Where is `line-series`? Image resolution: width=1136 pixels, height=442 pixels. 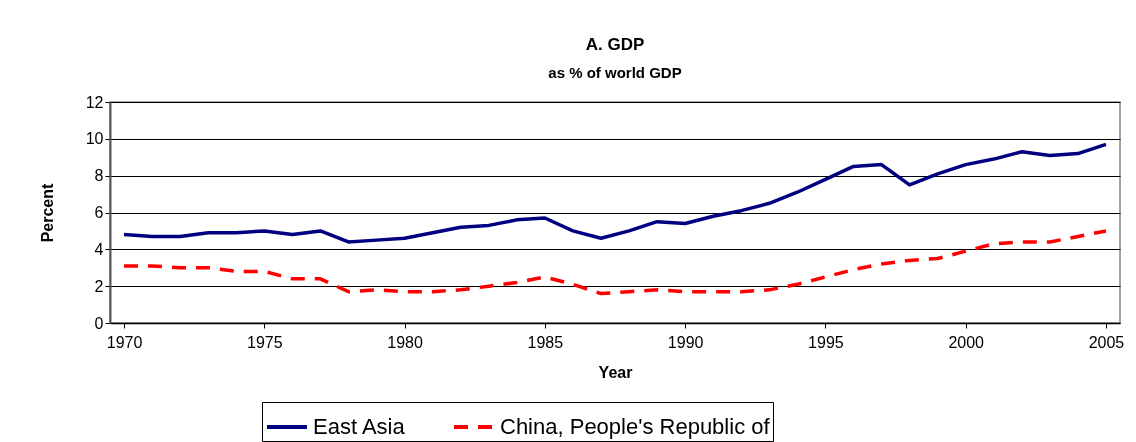
line-series is located at coordinates (615, 262).